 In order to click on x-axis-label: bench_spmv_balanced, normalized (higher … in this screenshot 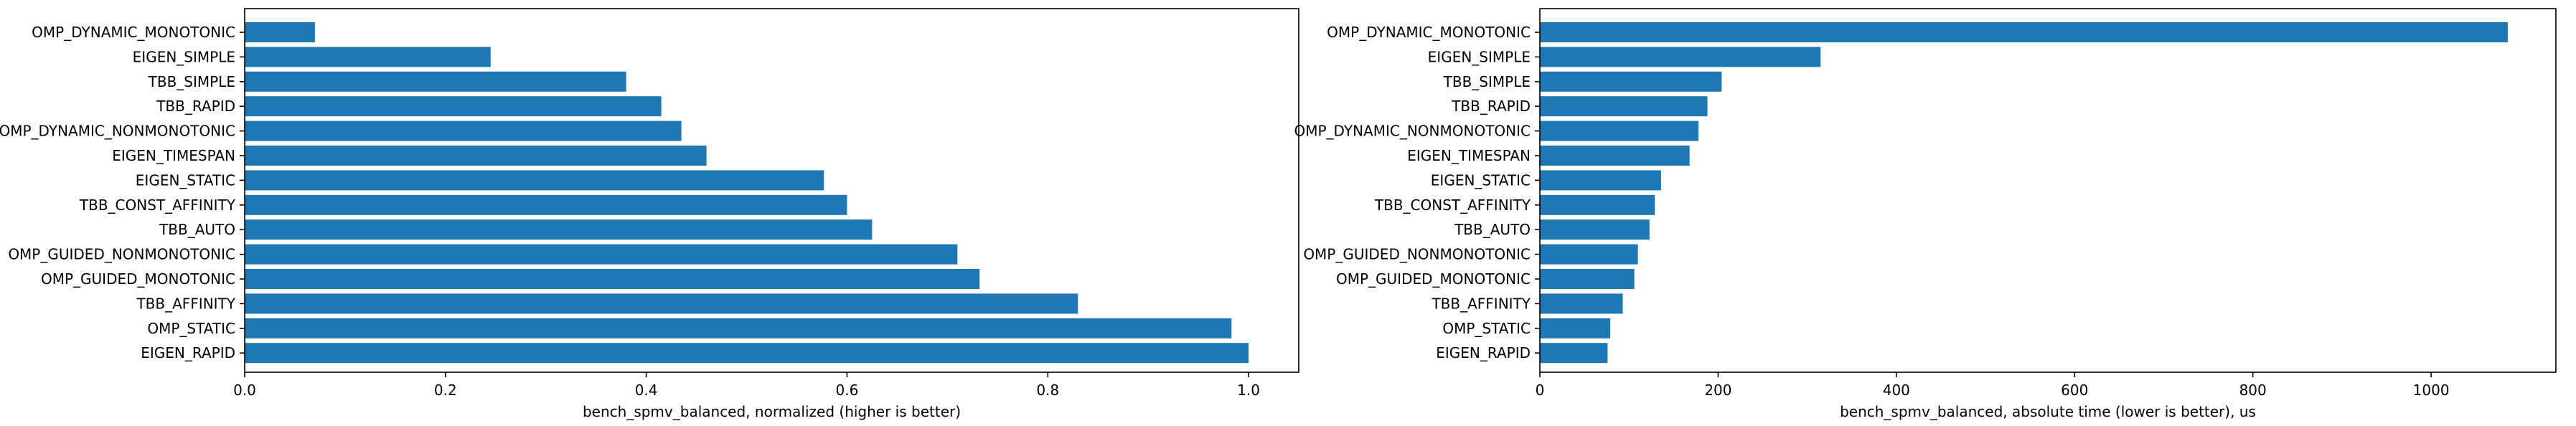, I will do `click(772, 411)`.